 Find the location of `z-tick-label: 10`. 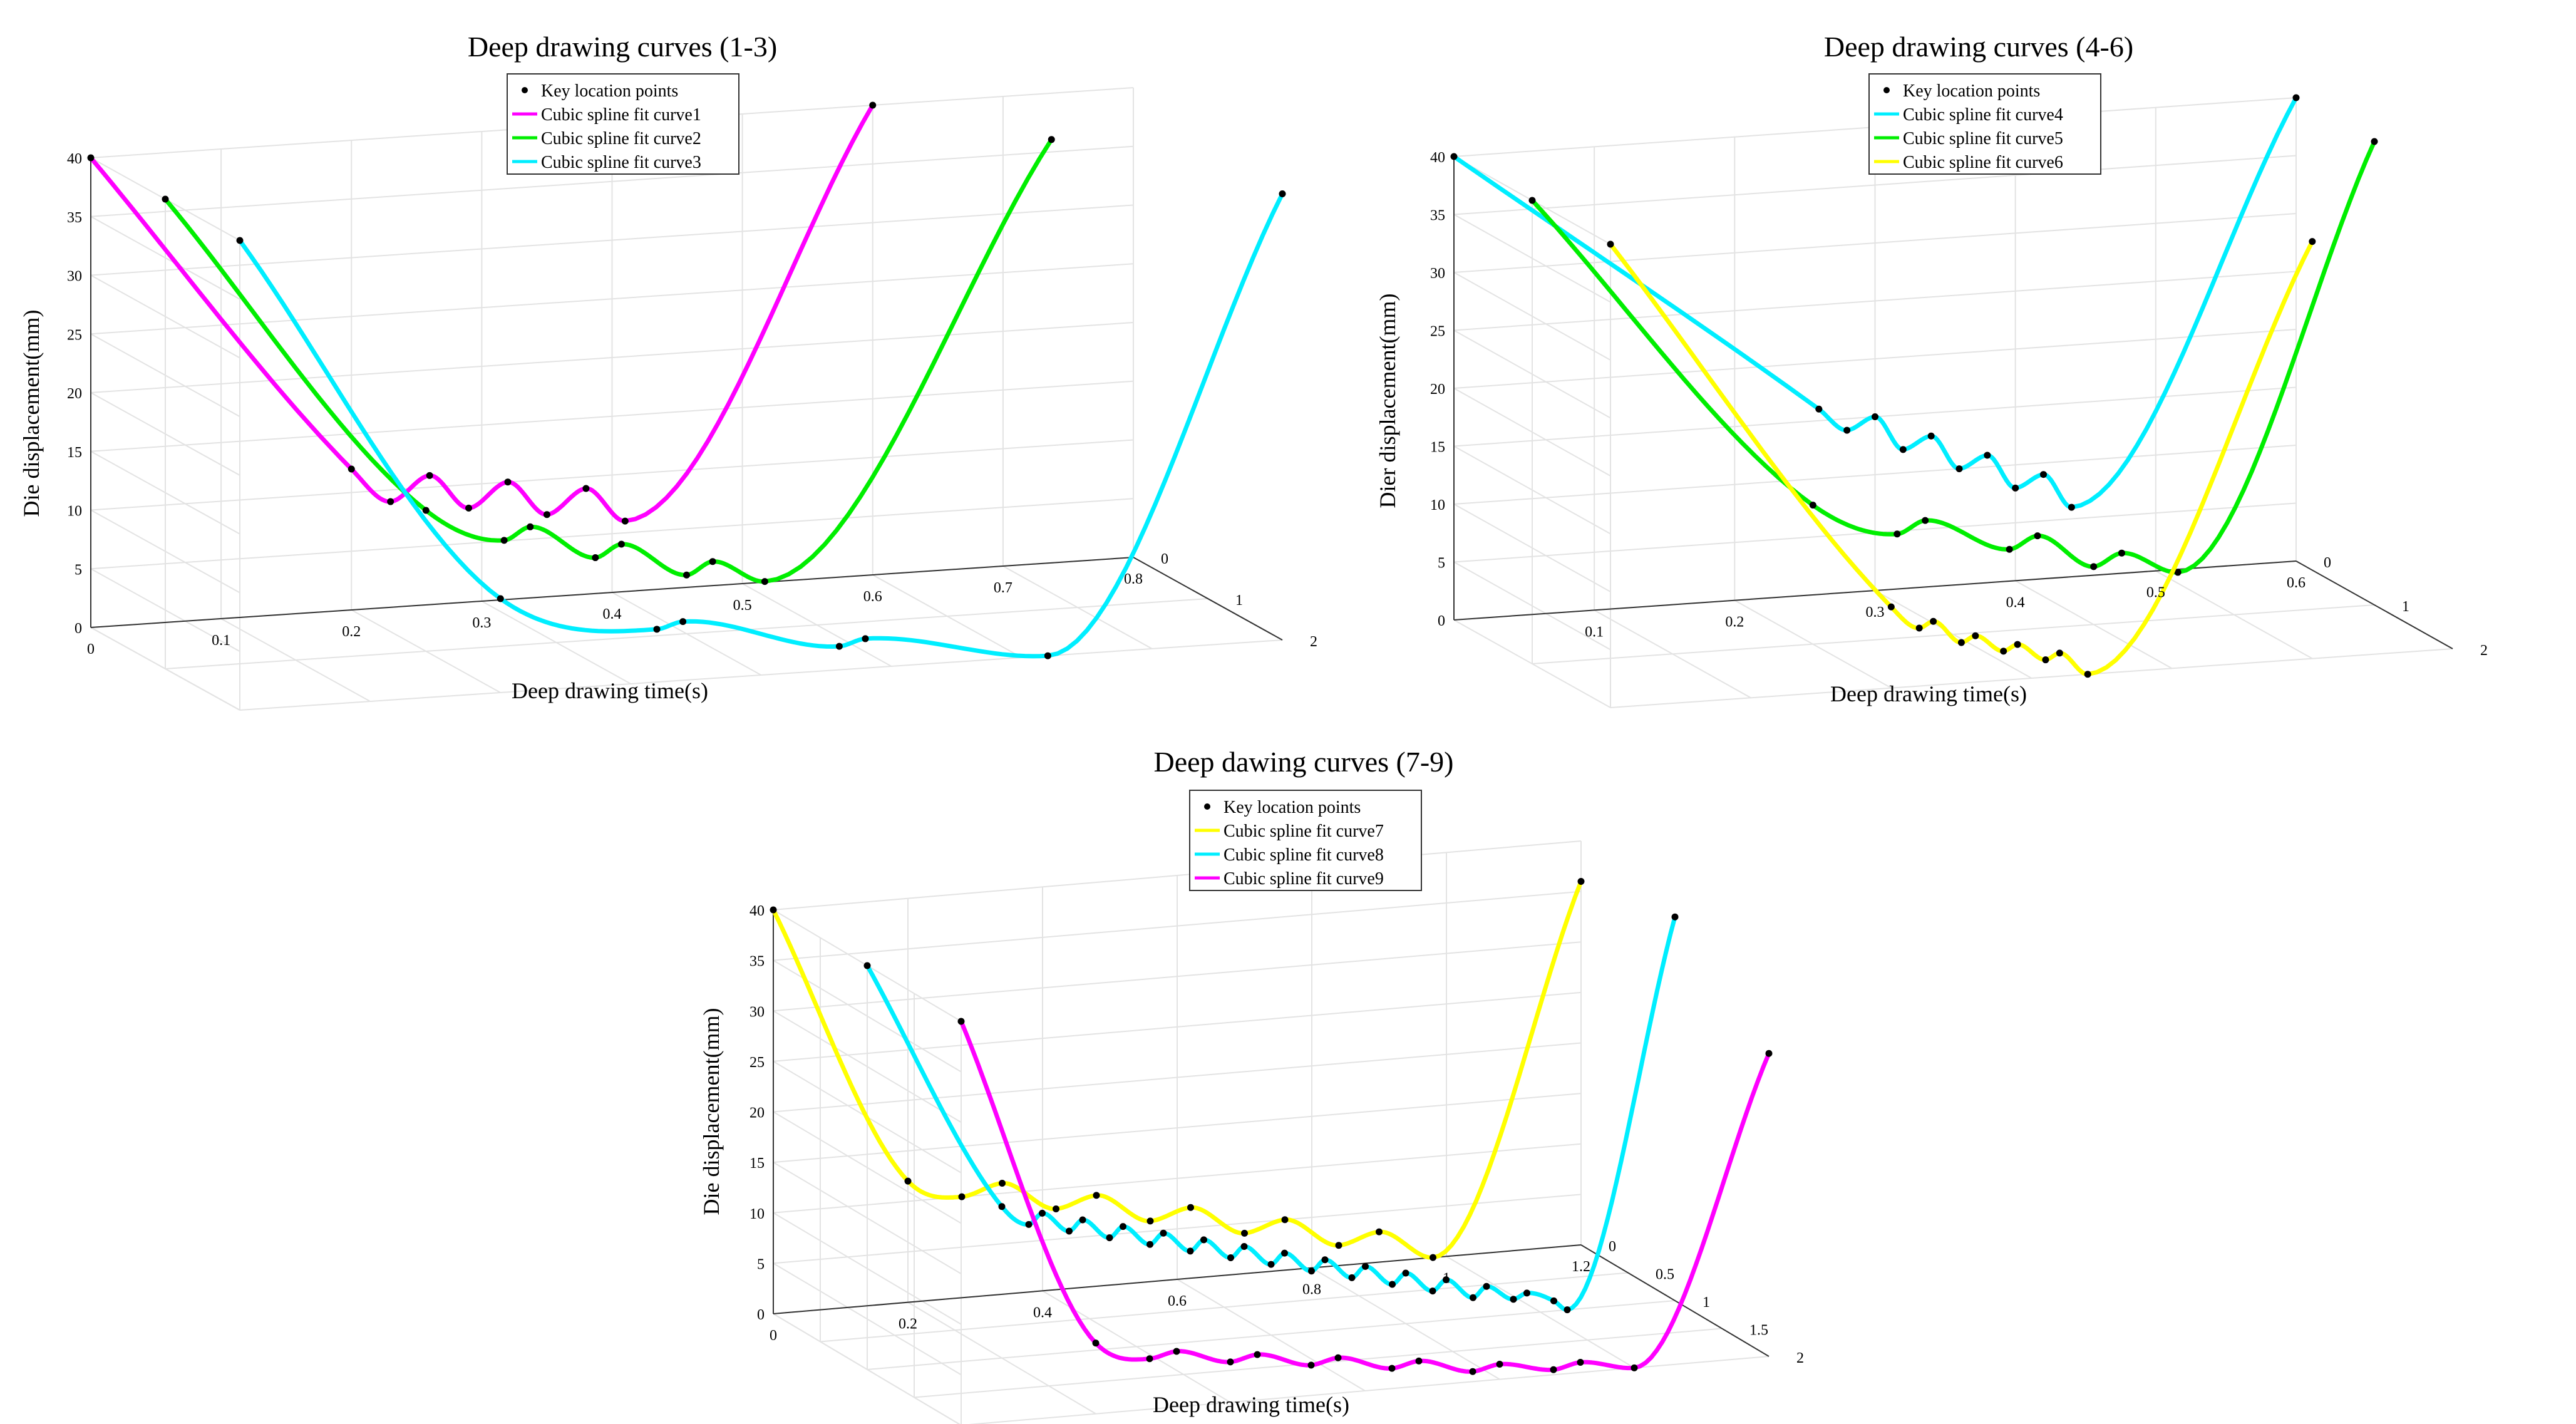

z-tick-label: 10 is located at coordinates (758, 1214).